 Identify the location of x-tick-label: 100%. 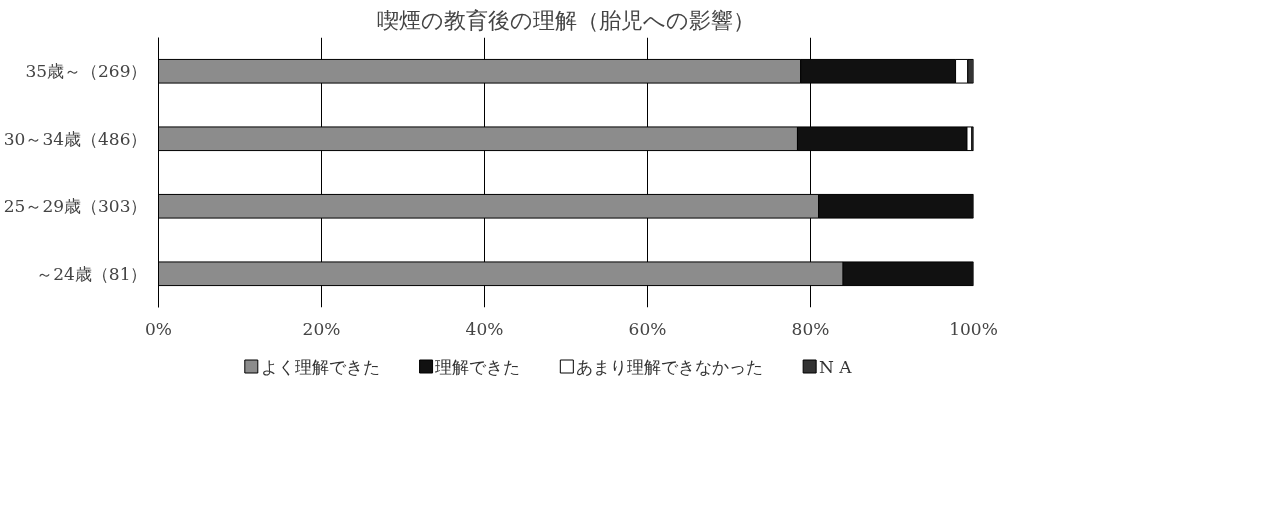
(973, 328).